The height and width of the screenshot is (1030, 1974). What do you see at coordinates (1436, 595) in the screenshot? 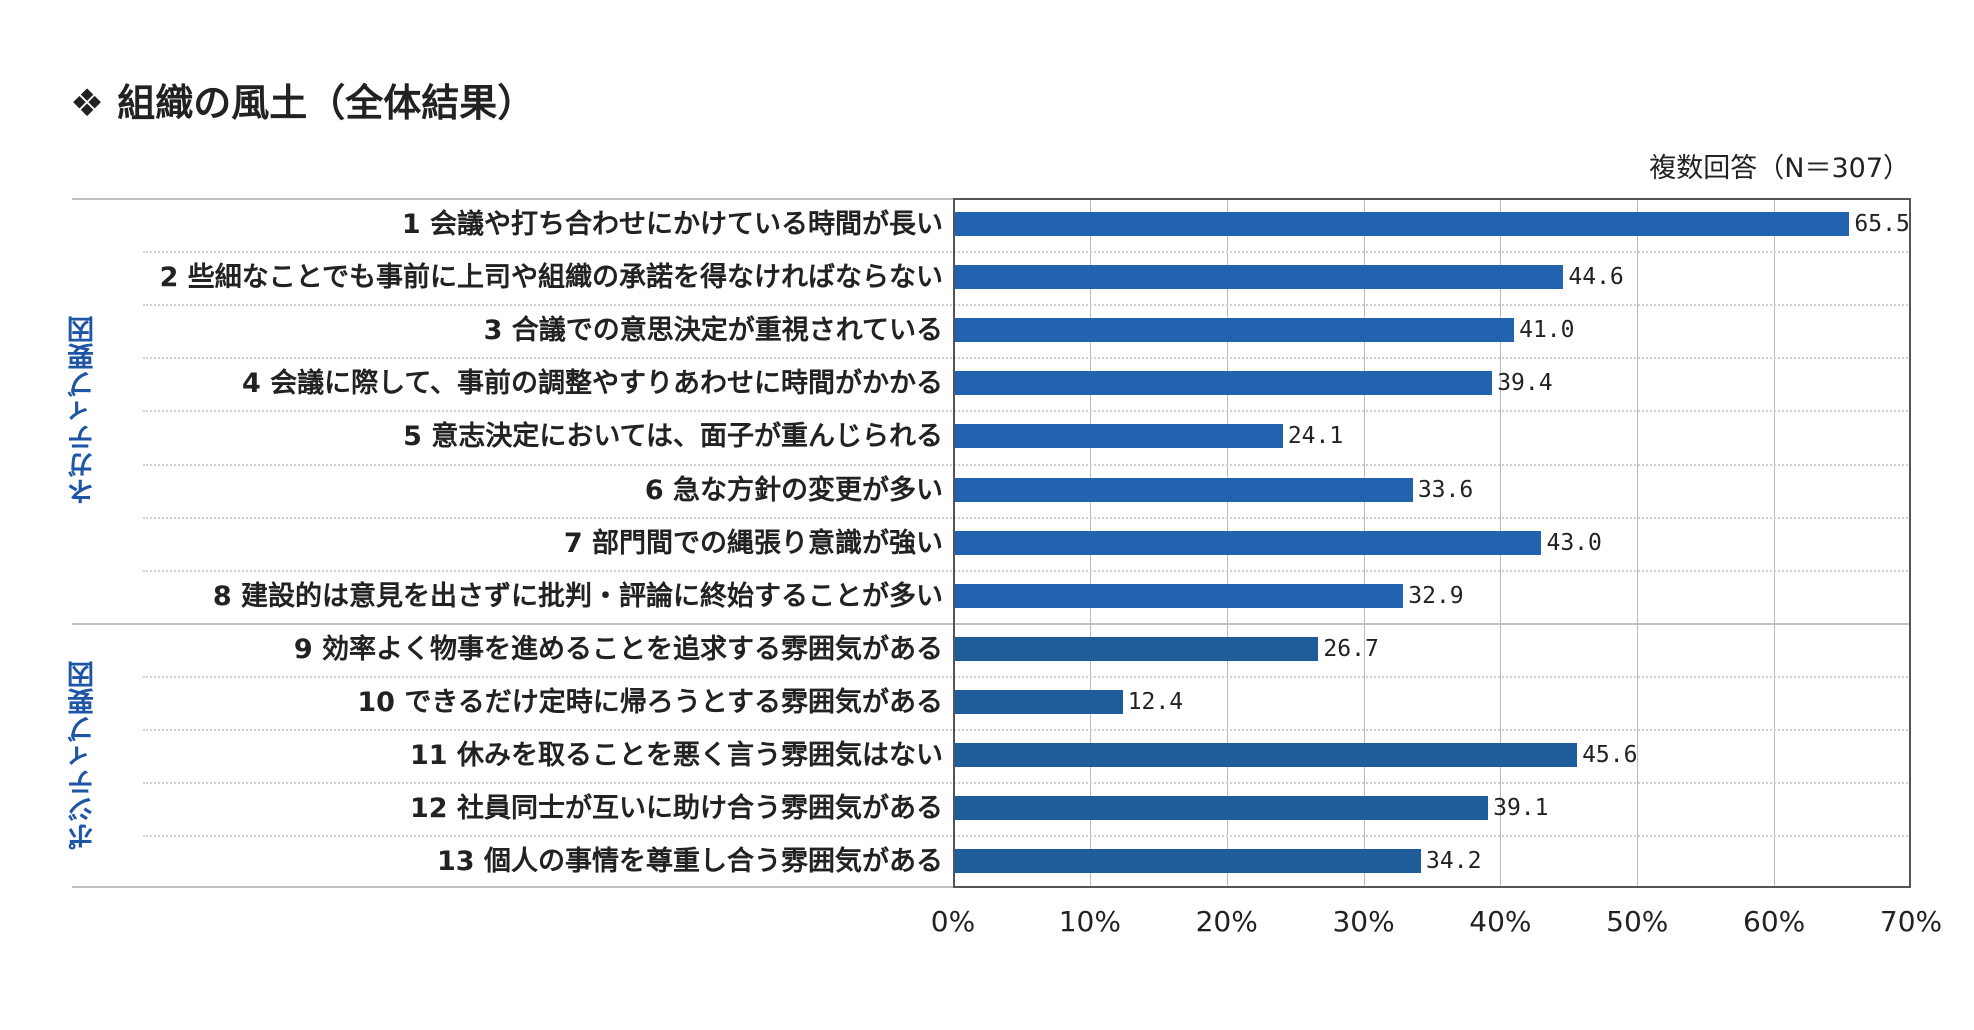
I see `value-label: 32.9` at bounding box center [1436, 595].